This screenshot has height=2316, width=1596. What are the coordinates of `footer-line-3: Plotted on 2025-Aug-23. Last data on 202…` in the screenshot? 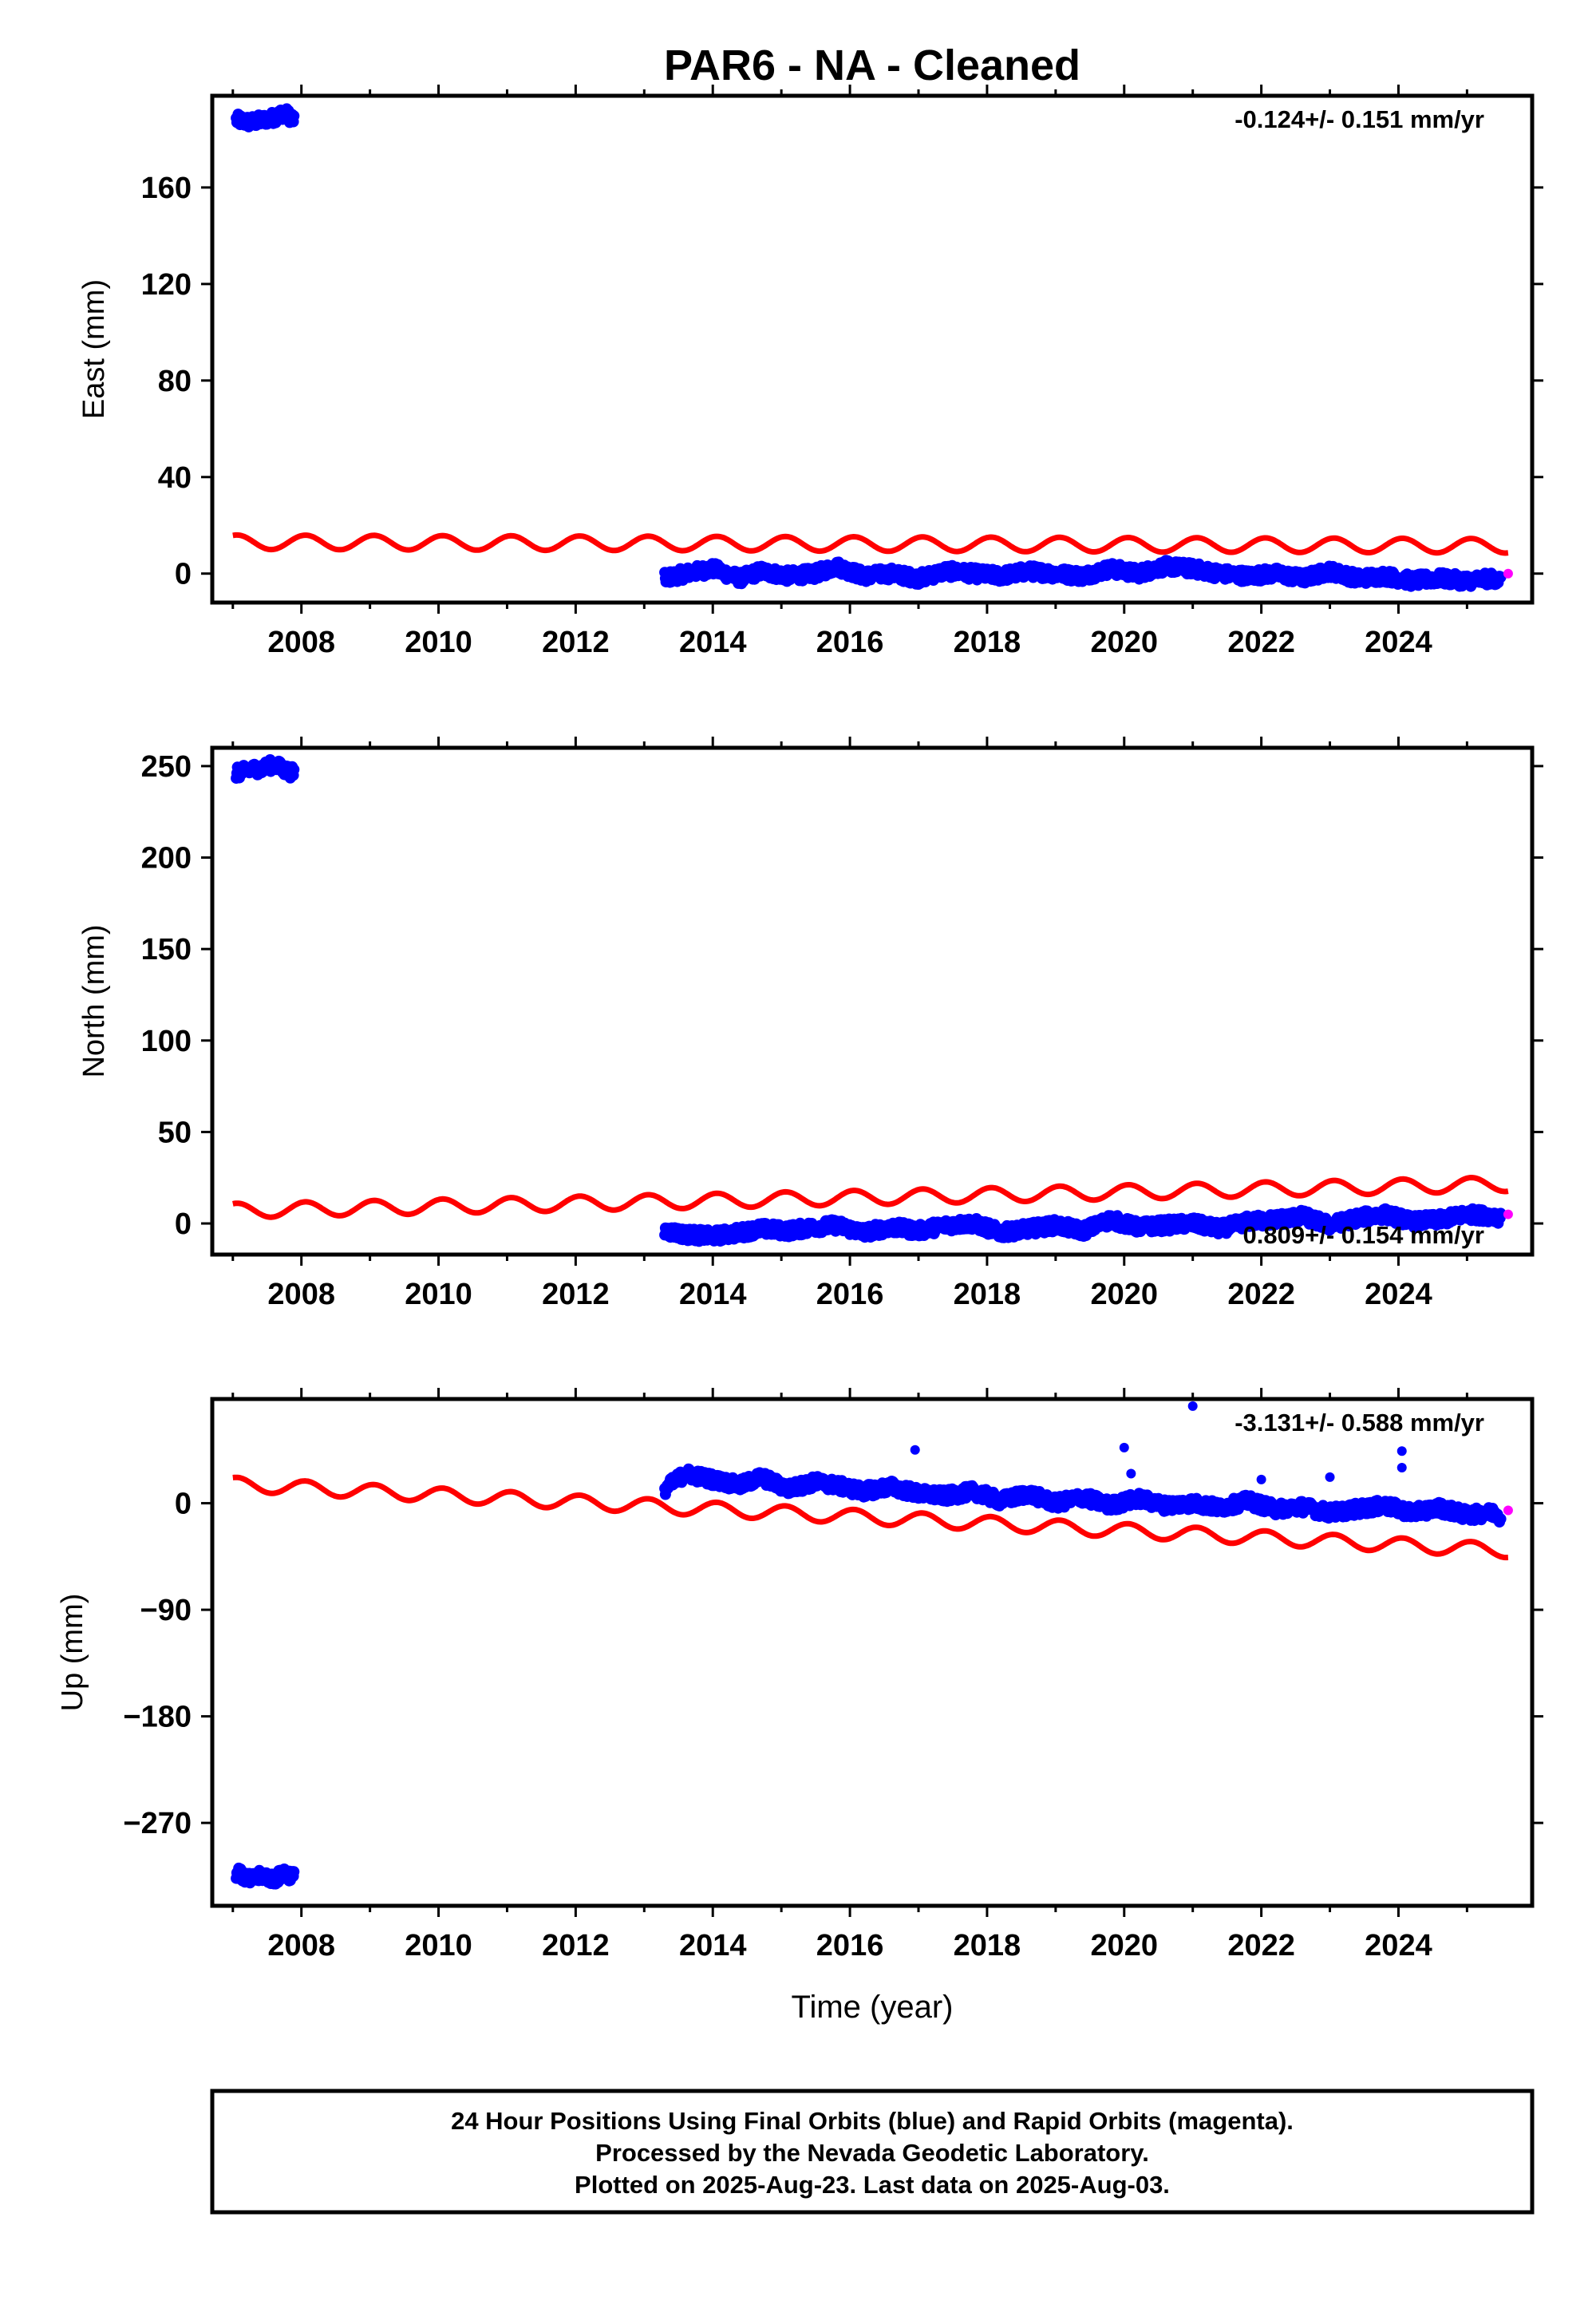 It's located at (873, 2185).